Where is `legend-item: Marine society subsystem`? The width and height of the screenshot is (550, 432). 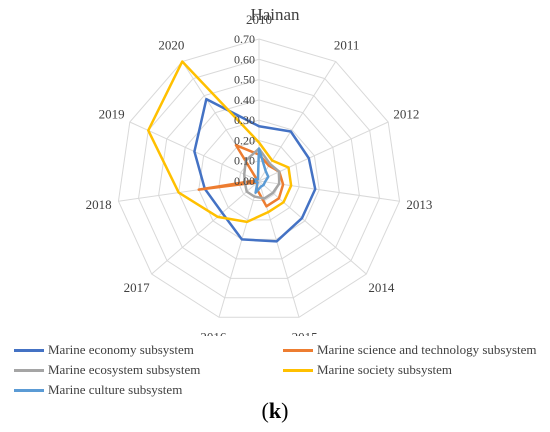
legend-item: Marine society subsystem is located at coordinates (367, 370).